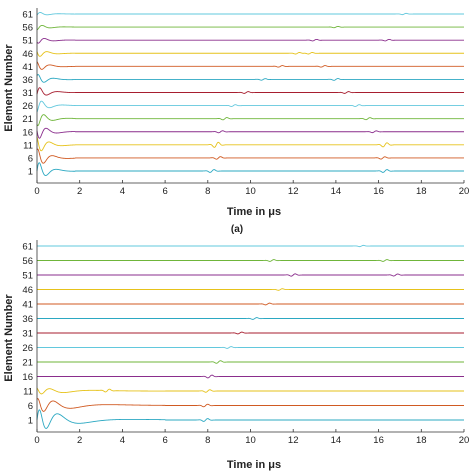  I want to click on panel-caption: (a), so click(237, 229).